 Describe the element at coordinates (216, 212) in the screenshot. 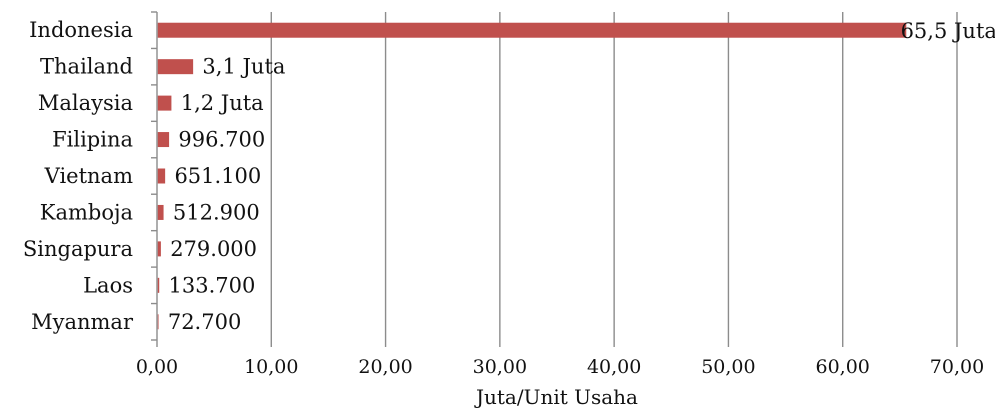

I see `data-label: 512.900` at that location.